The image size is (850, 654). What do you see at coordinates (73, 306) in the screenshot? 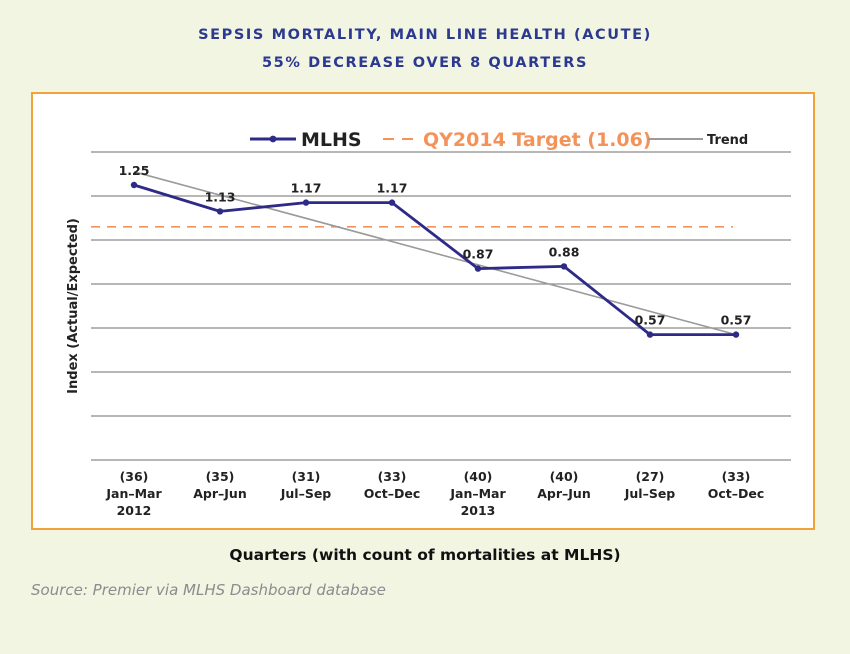
I see `y-axis-title: Index (Actual/Expected)` at bounding box center [73, 306].